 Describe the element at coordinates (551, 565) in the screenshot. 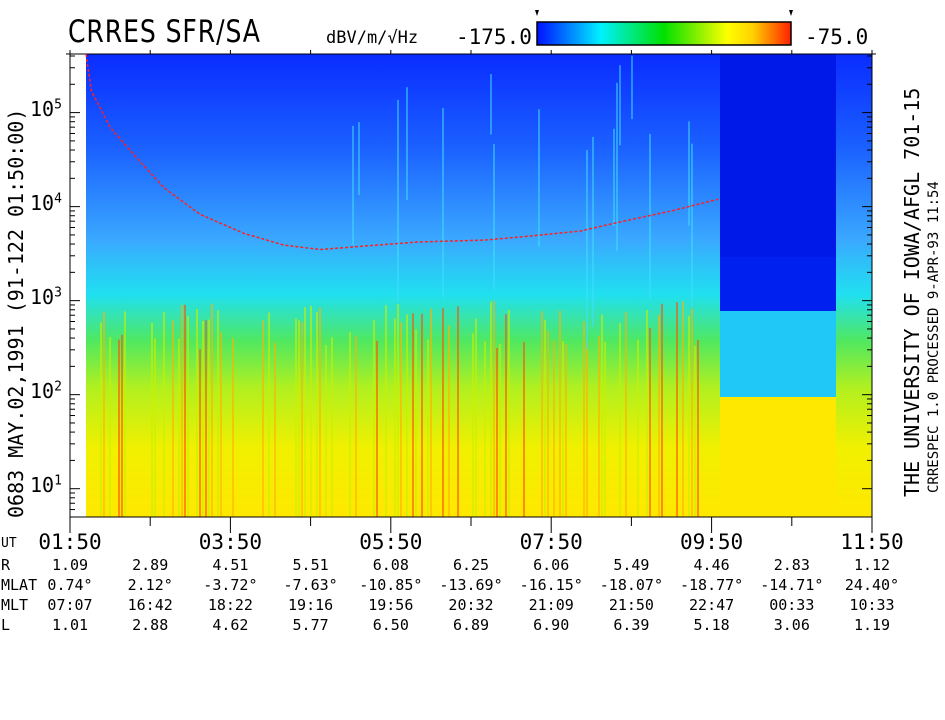

I see `ephemeris-value: 6.06` at that location.